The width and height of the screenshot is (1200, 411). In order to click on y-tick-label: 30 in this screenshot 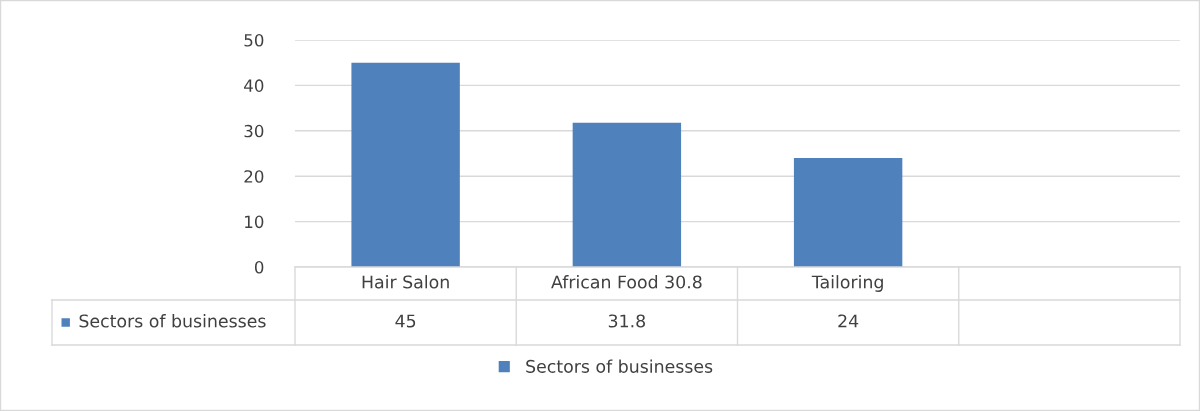, I will do `click(254, 131)`.